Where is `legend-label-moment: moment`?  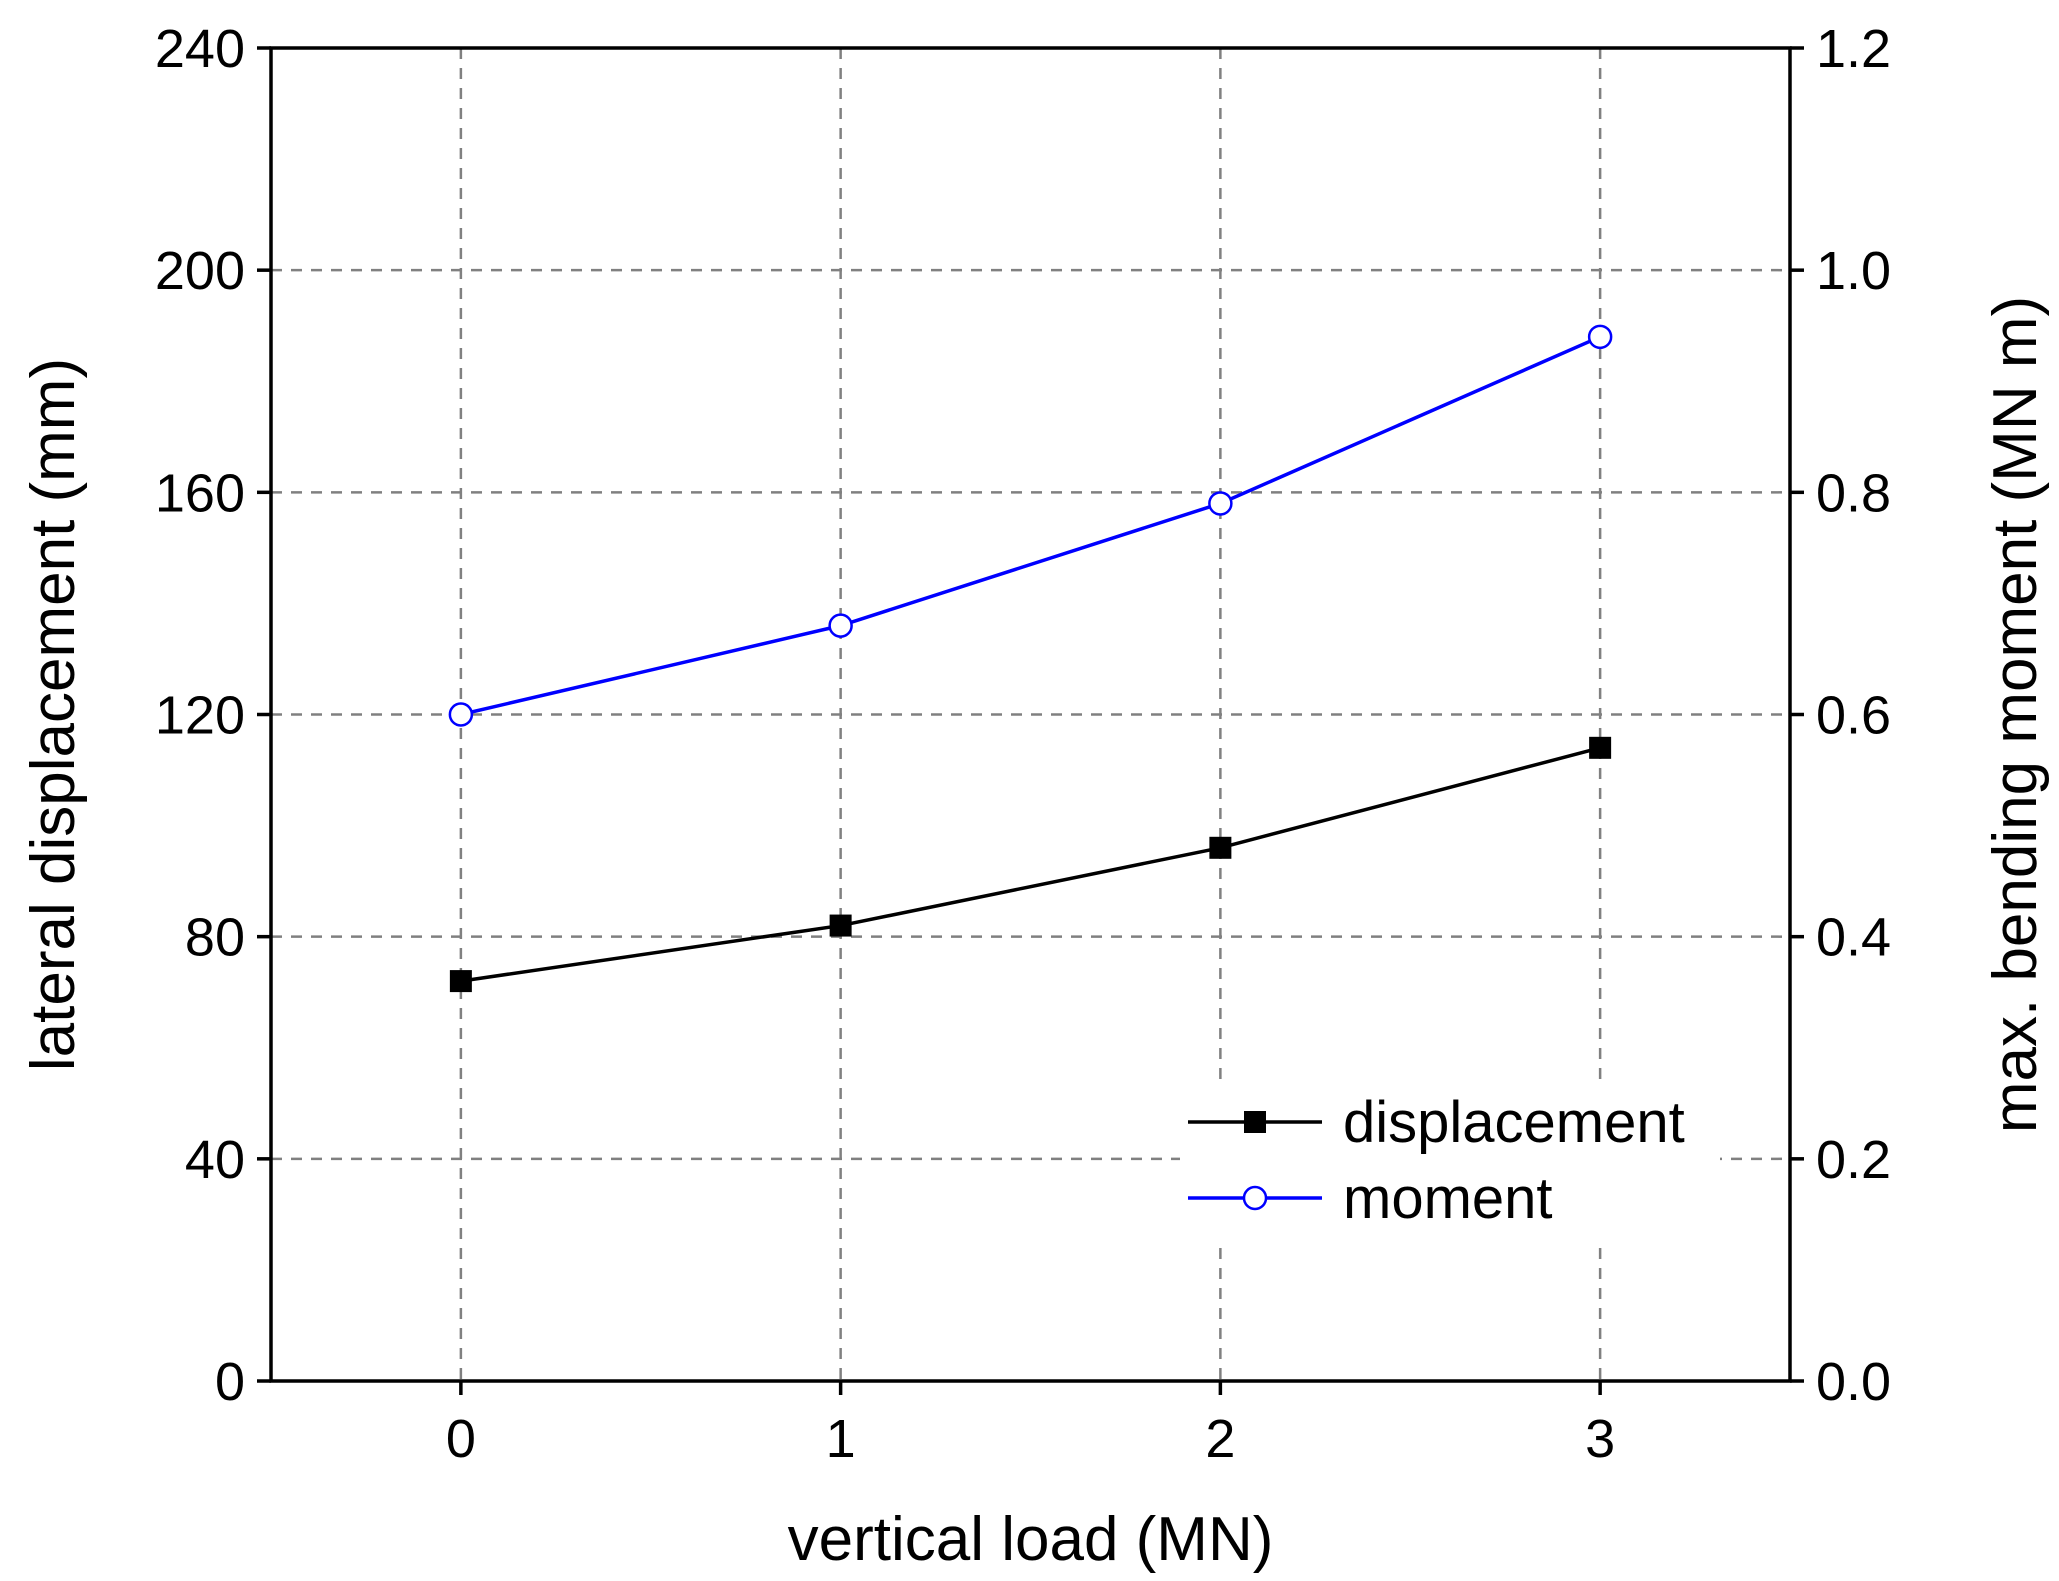
legend-label-moment: moment is located at coordinates (1448, 1198).